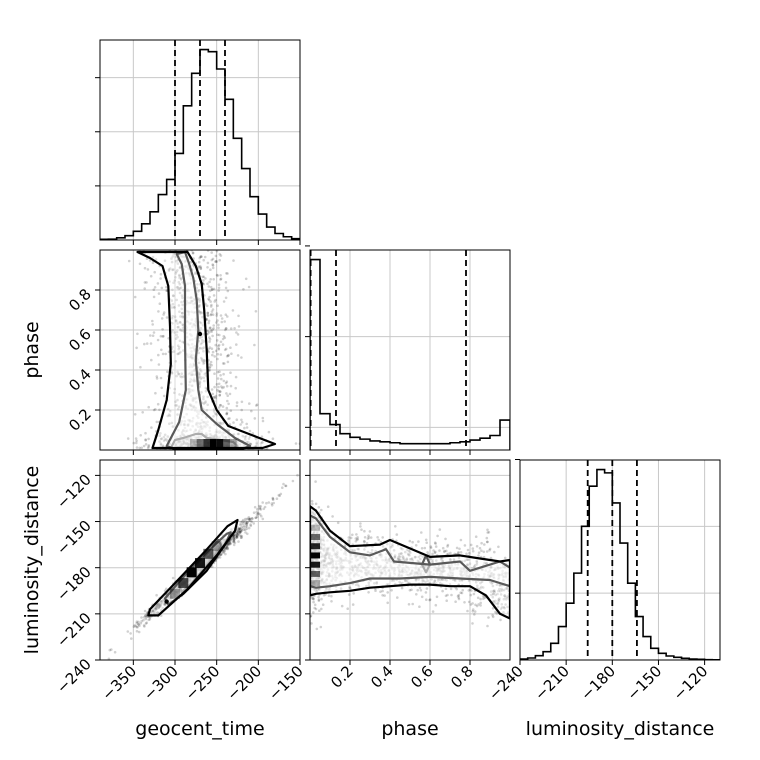 Image resolution: width=760 pixels, height=760 pixels. I want to click on x-tick-label: −150, so click(644, 683).